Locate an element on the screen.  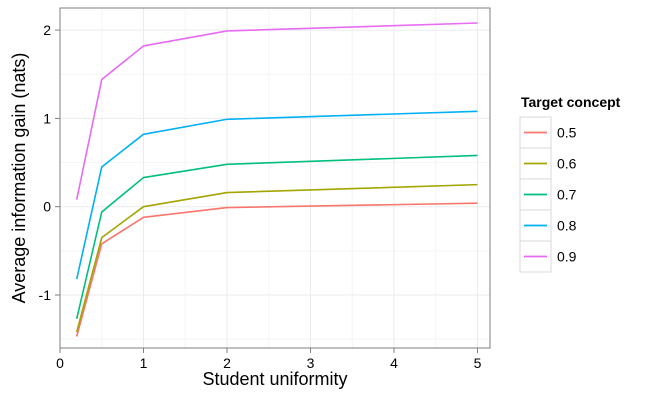
y-tick-label: 0 is located at coordinates (47, 207).